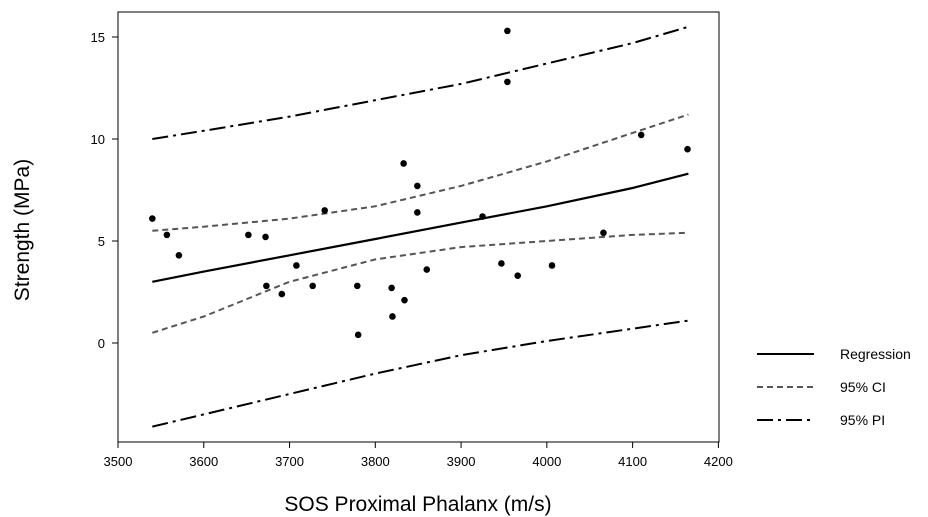  What do you see at coordinates (203, 461) in the screenshot?
I see `x-tick-label: 3600` at bounding box center [203, 461].